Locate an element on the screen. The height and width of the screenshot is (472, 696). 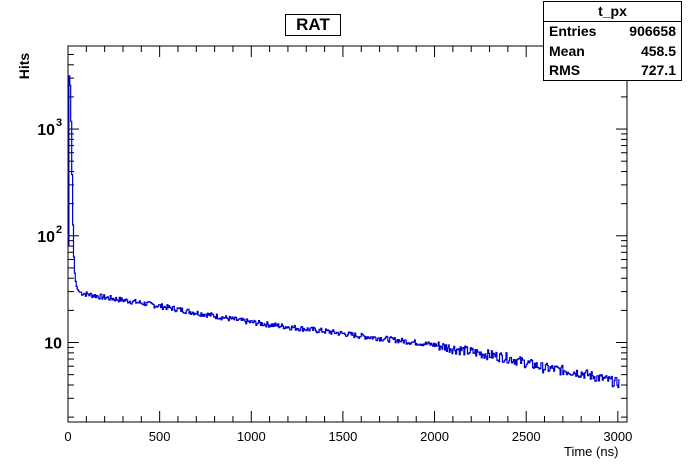
stats-row-entries: Entries 906658 is located at coordinates (612, 32).